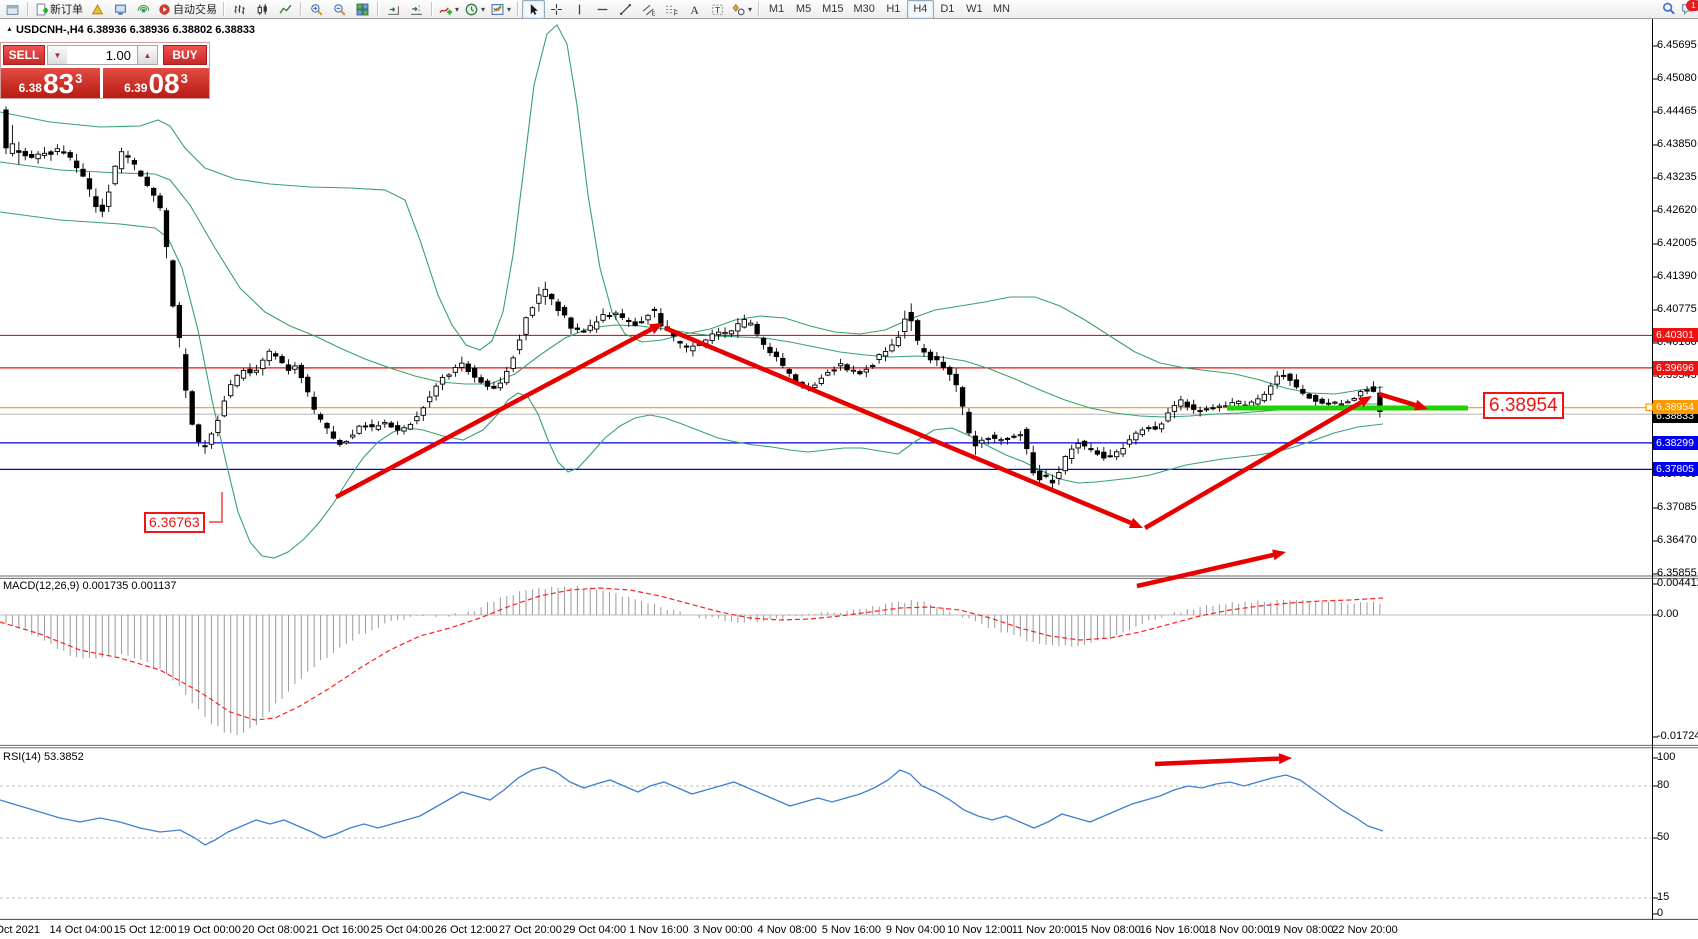 This screenshot has width=1698, height=939. Describe the element at coordinates (471, 9) in the screenshot. I see `clock-icon` at that location.